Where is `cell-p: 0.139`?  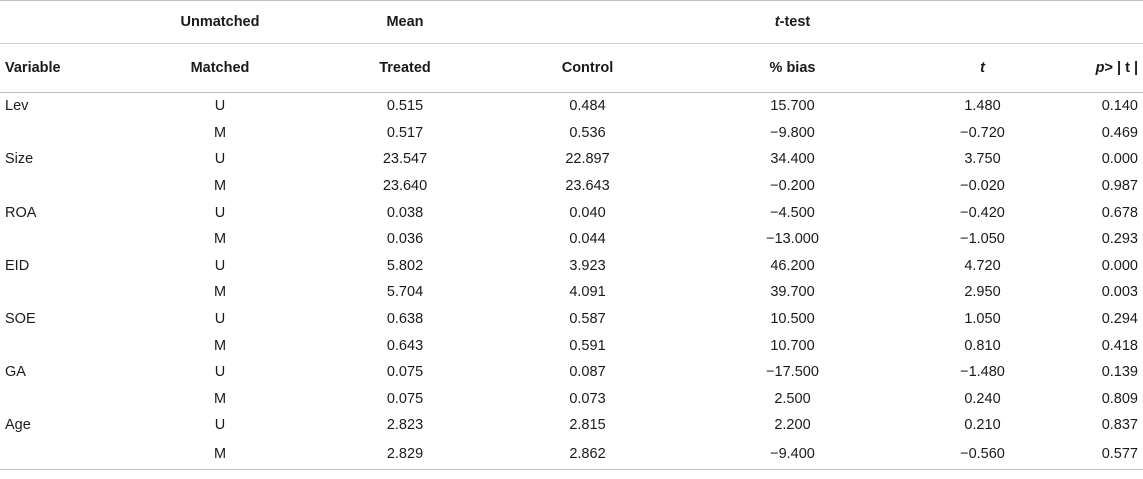
cell-p: 0.139 is located at coordinates (1119, 372).